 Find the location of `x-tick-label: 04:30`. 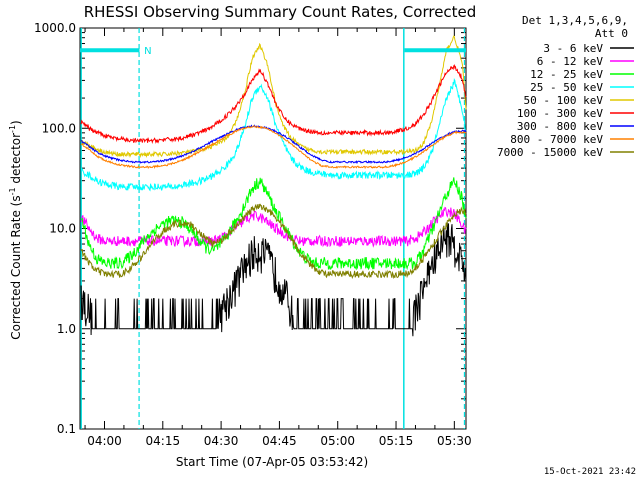

x-tick-label: 04:30 is located at coordinates (221, 441).